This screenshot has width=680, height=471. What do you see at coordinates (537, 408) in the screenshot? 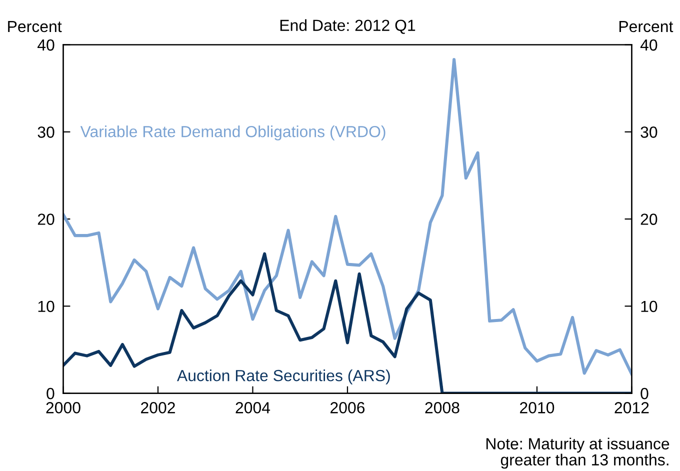
I see `x-tick-label: 2010` at bounding box center [537, 408].